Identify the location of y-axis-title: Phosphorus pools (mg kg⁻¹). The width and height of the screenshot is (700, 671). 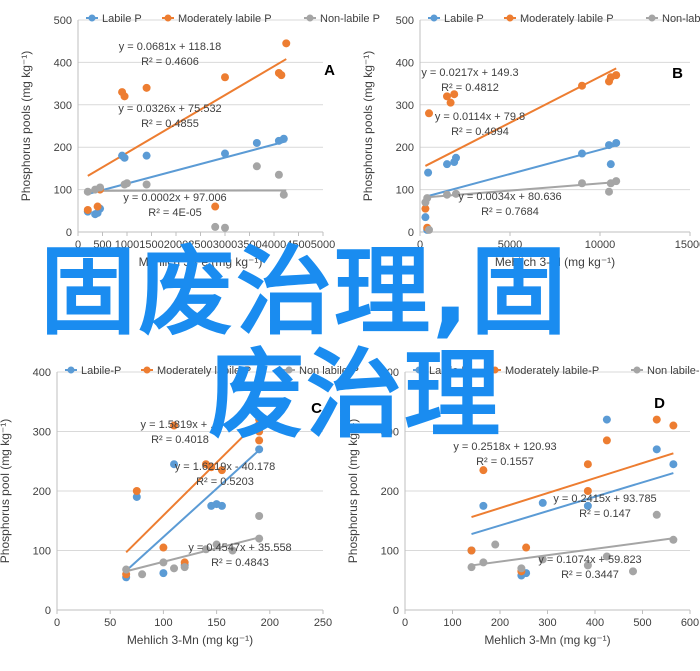
(368, 126).